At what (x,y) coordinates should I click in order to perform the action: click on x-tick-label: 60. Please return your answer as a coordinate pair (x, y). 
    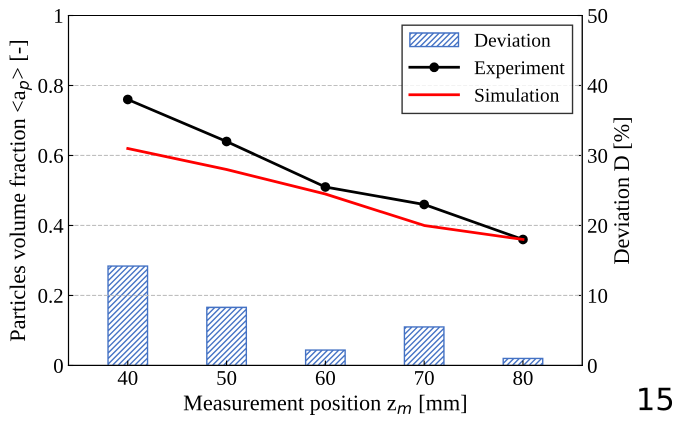
    Looking at the image, I should click on (325, 377).